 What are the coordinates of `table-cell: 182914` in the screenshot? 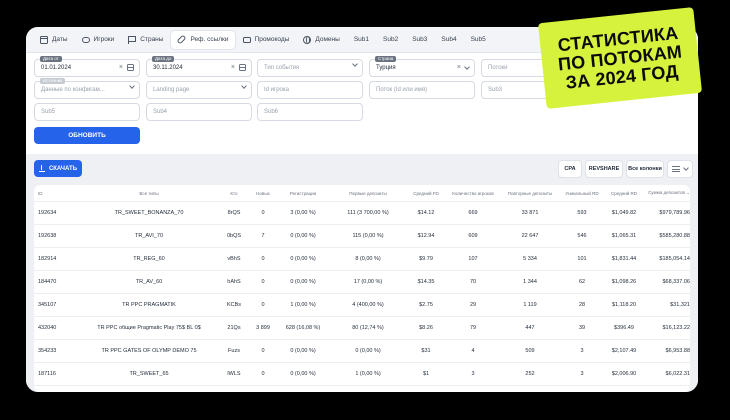 It's located at (47, 259).